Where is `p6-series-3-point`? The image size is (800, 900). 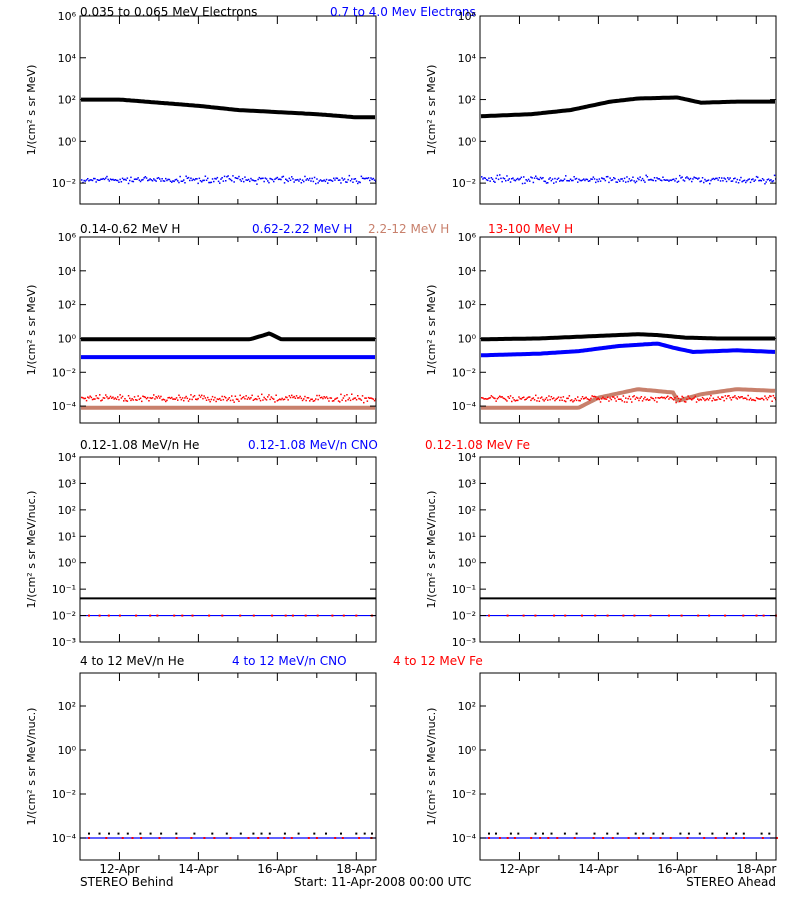
p6-series-3-point is located at coordinates (535, 615).